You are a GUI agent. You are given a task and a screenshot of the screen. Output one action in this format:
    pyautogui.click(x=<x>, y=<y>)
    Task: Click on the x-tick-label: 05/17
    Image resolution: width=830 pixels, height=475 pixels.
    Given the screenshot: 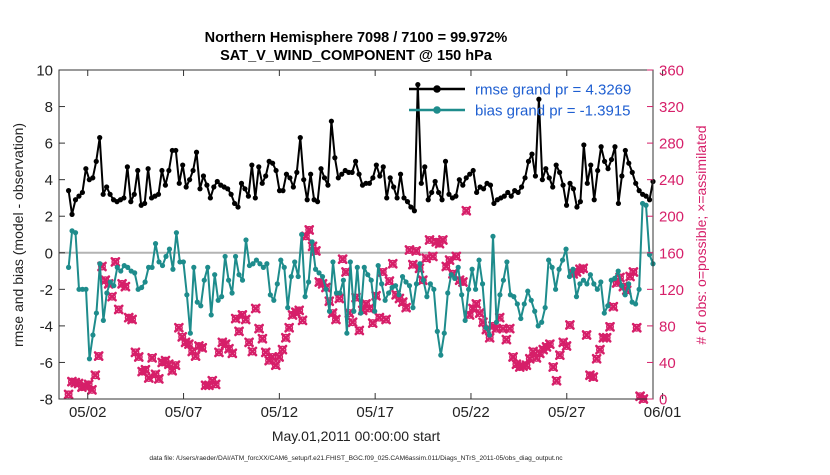 What is the action you would take?
    pyautogui.click(x=375, y=412)
    